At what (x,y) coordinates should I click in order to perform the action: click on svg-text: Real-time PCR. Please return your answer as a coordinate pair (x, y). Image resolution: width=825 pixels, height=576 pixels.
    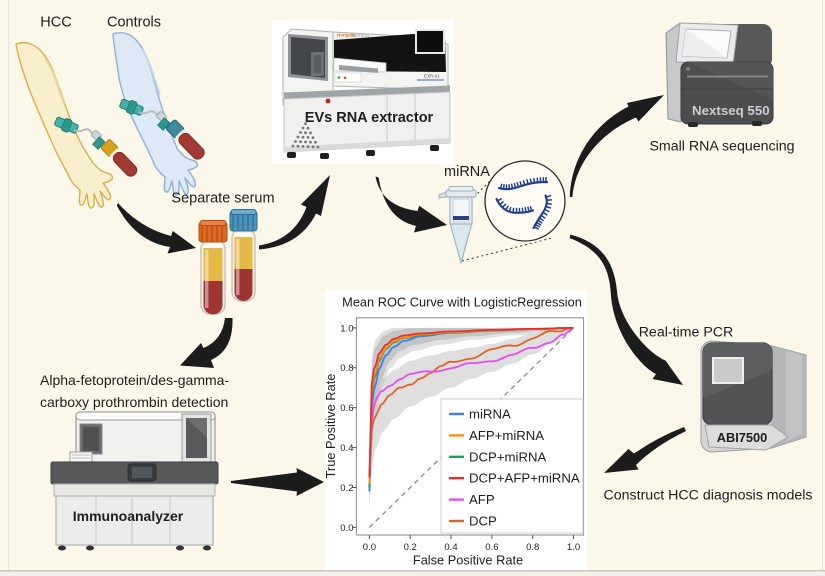
    Looking at the image, I should click on (686, 333).